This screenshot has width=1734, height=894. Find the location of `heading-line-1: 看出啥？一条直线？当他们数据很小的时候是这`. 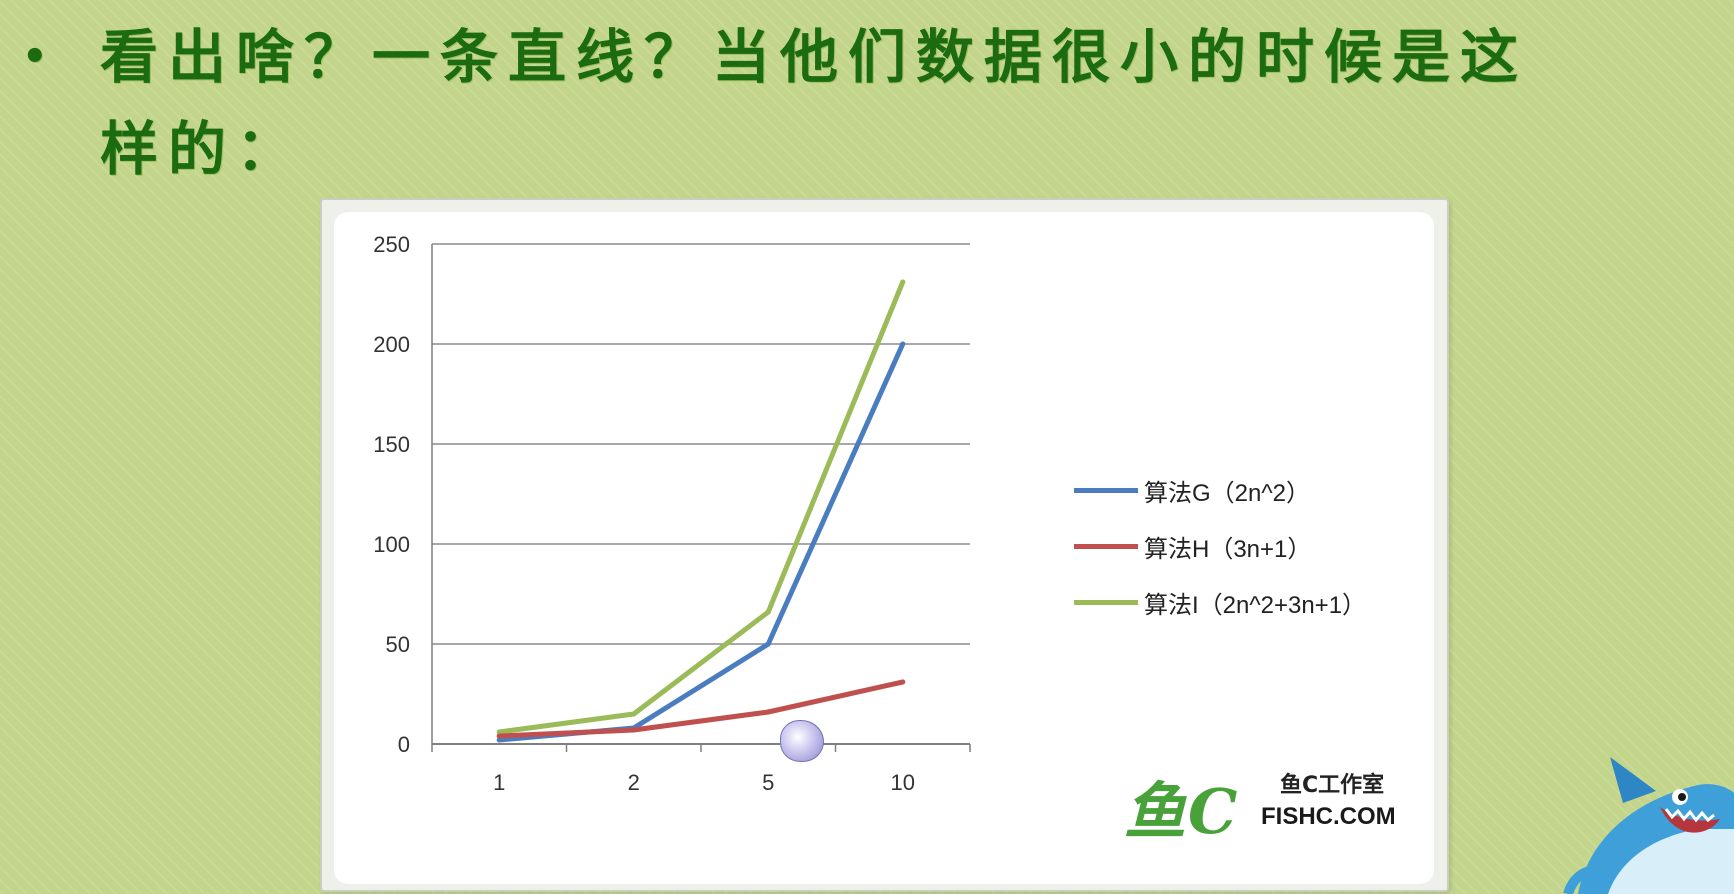

heading-line-1: 看出啥？一条直线？当他们数据很小的时候是这 is located at coordinates (814, 57).